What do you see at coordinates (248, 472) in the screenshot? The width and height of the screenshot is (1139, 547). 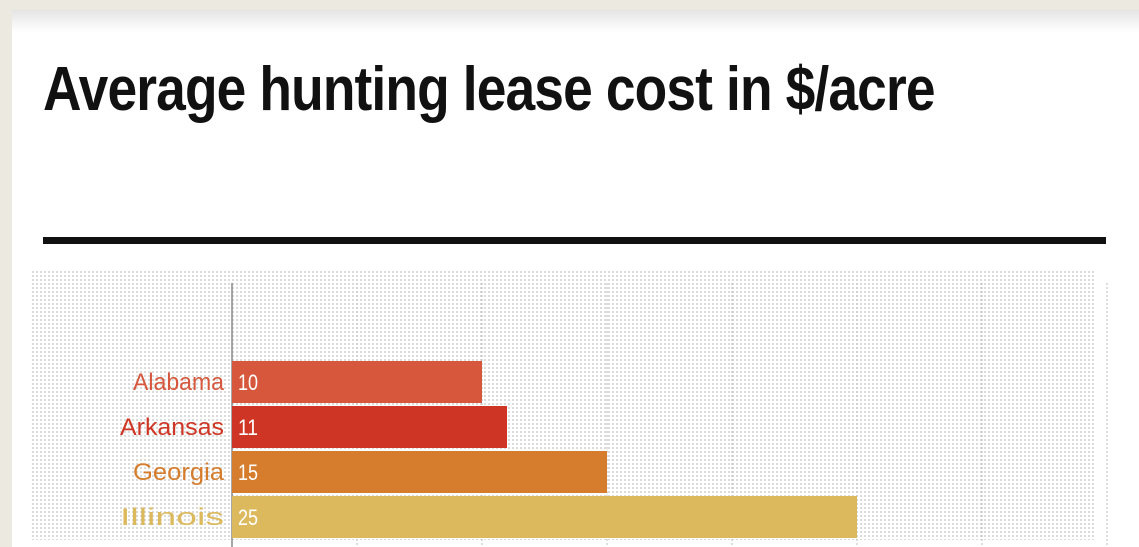 I see `value-label-georgia: 15` at bounding box center [248, 472].